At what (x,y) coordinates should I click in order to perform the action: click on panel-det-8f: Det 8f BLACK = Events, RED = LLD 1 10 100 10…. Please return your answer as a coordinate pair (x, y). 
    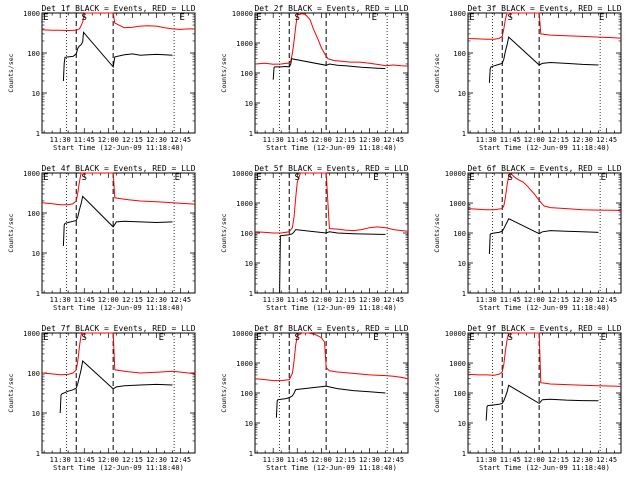
    Looking at the image, I should click on (314, 398).